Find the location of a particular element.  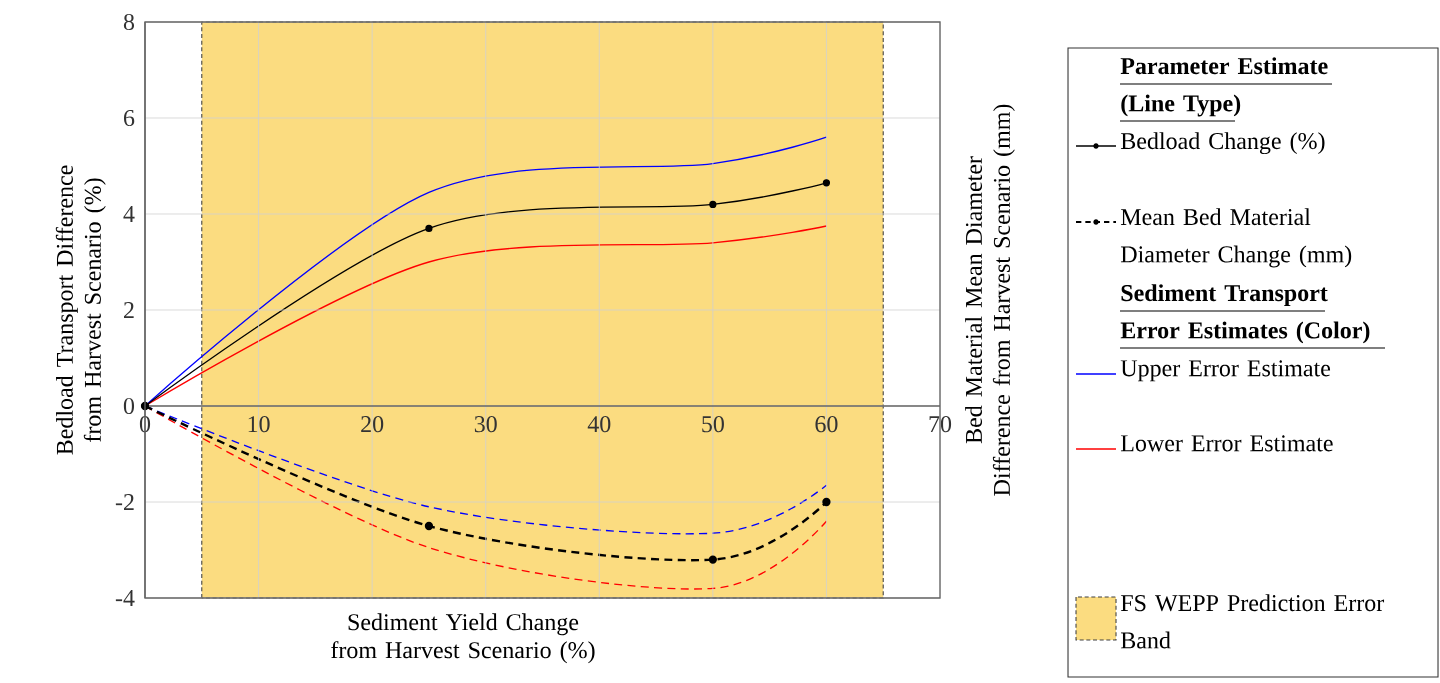

legend-label: Bedload Change (%) is located at coordinates (1222, 143).